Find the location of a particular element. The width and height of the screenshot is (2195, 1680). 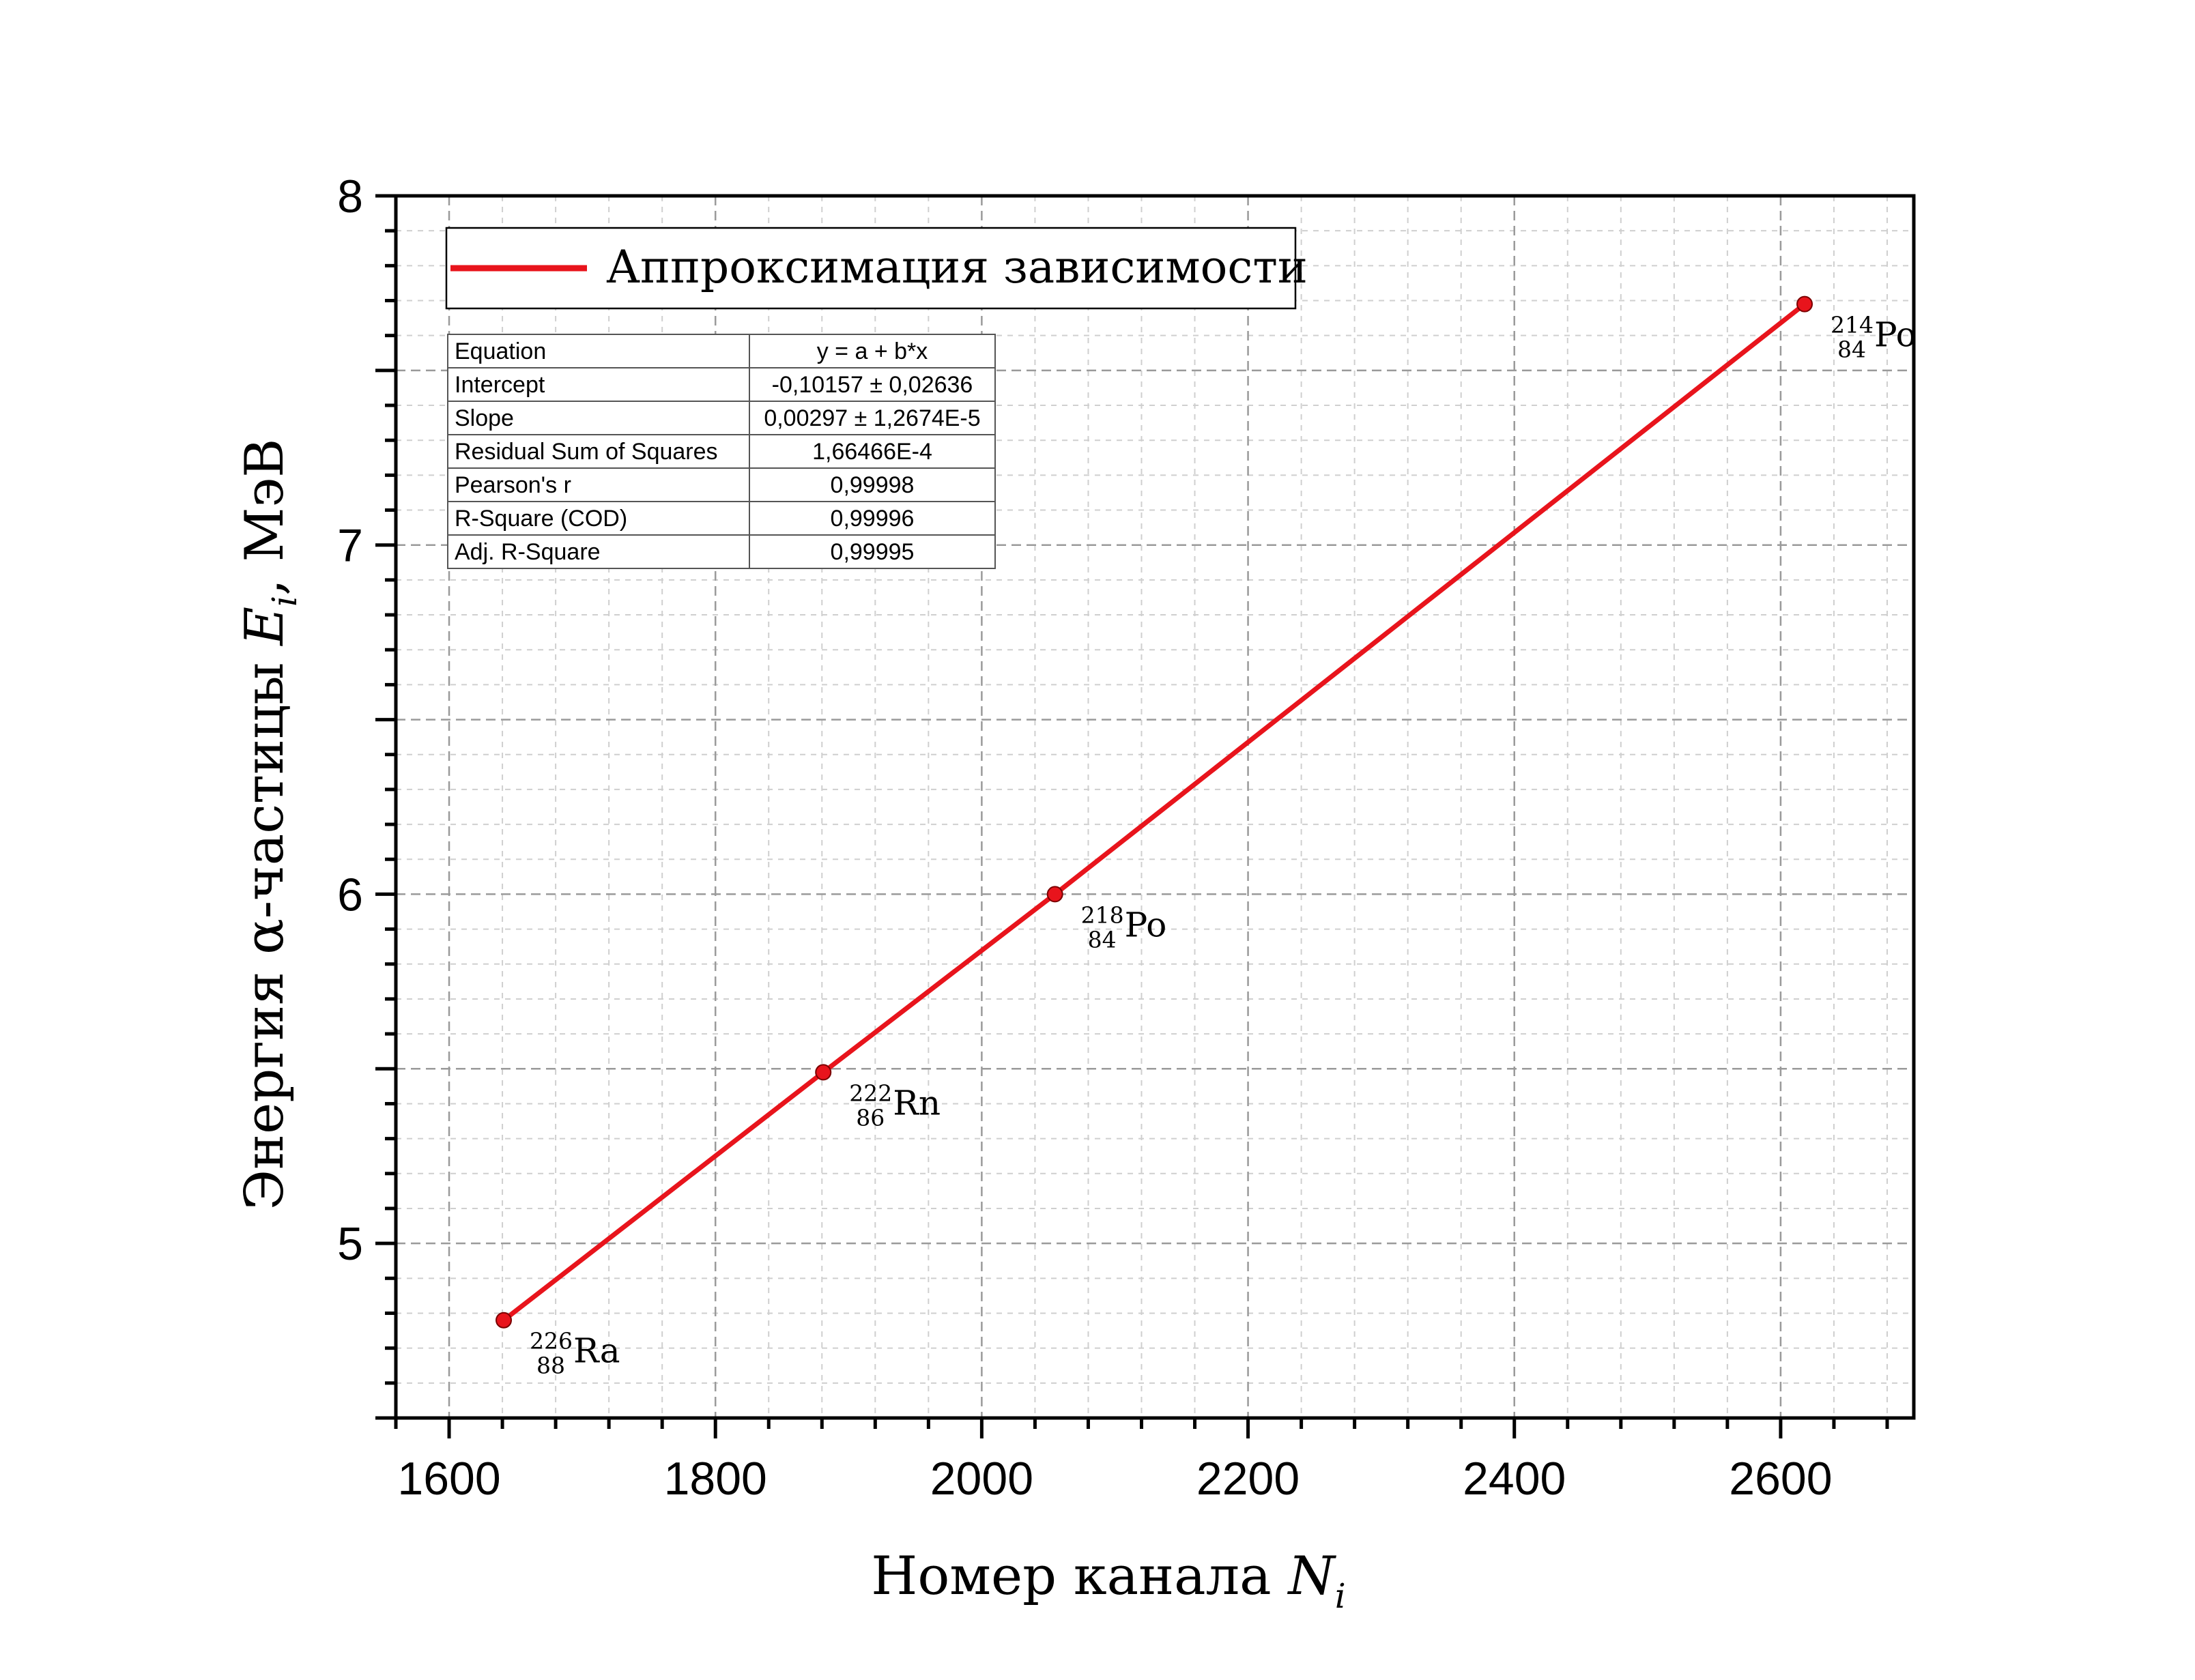

fit-table-key: Equation is located at coordinates (501, 351).